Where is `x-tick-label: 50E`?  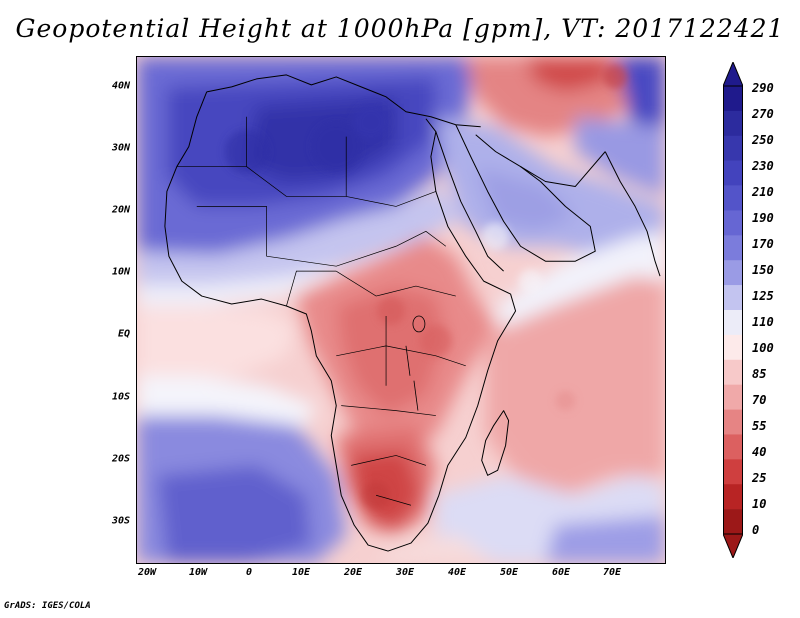 x-tick-label: 50E is located at coordinates (509, 572).